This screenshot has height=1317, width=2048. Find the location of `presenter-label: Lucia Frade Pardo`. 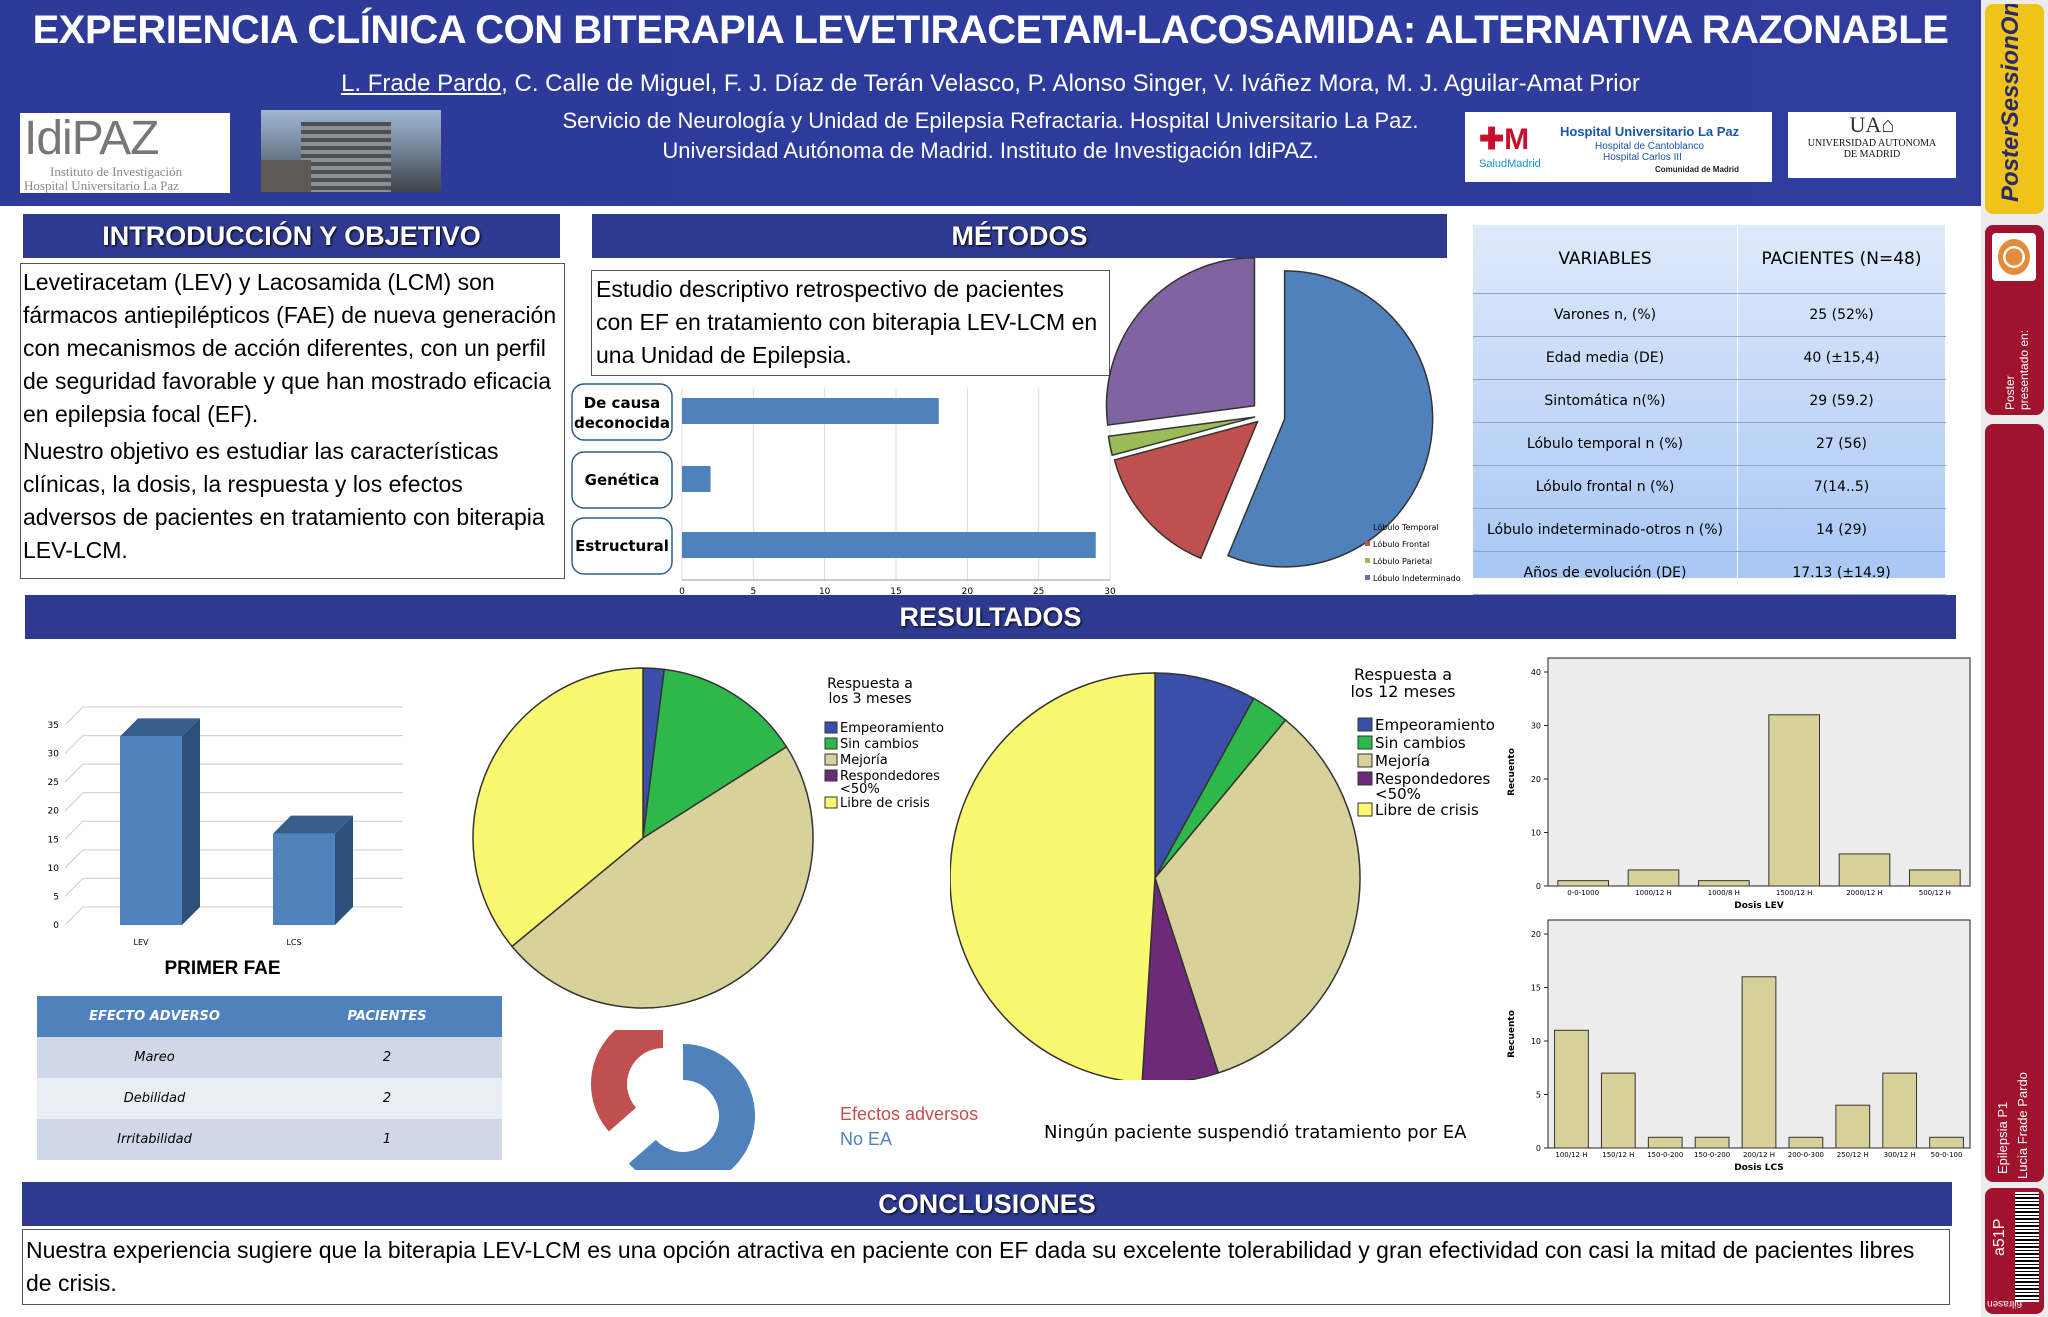

presenter-label: Lucia Frade Pardo is located at coordinates (2022, 1125).